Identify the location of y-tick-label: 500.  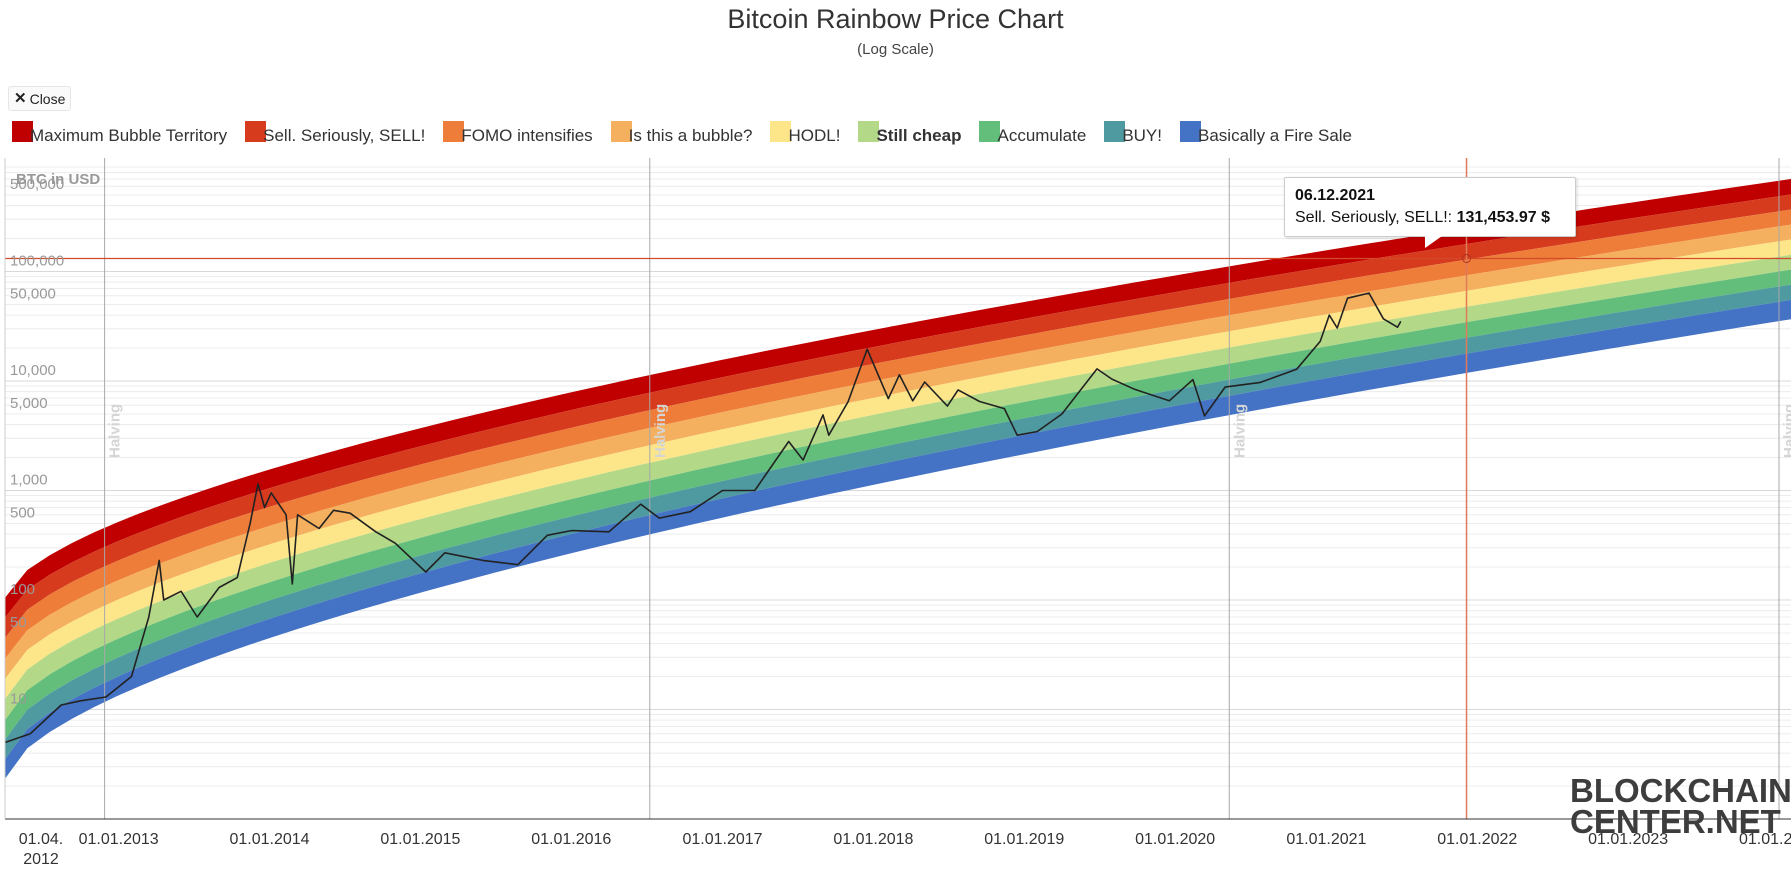
(22, 512).